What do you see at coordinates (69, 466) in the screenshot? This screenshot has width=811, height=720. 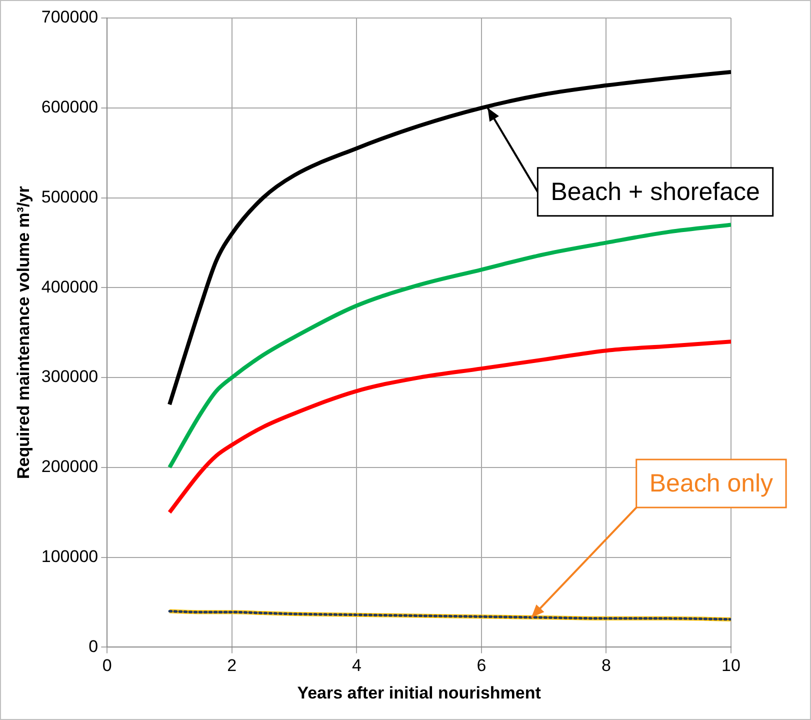 I see `y-tick-label: 200000` at bounding box center [69, 466].